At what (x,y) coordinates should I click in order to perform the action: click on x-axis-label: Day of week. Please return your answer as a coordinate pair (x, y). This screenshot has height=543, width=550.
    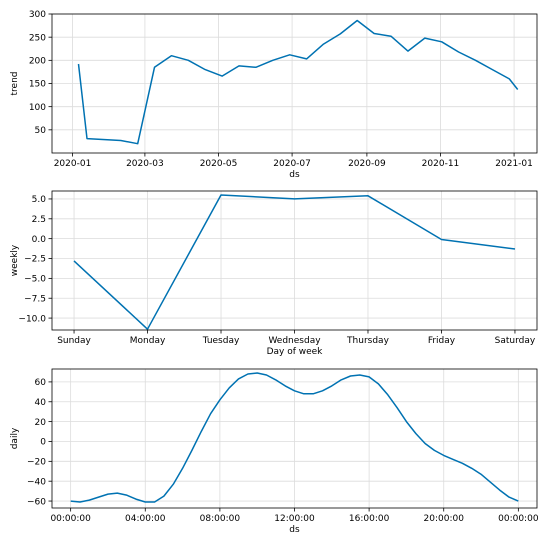
    Looking at the image, I should click on (295, 352).